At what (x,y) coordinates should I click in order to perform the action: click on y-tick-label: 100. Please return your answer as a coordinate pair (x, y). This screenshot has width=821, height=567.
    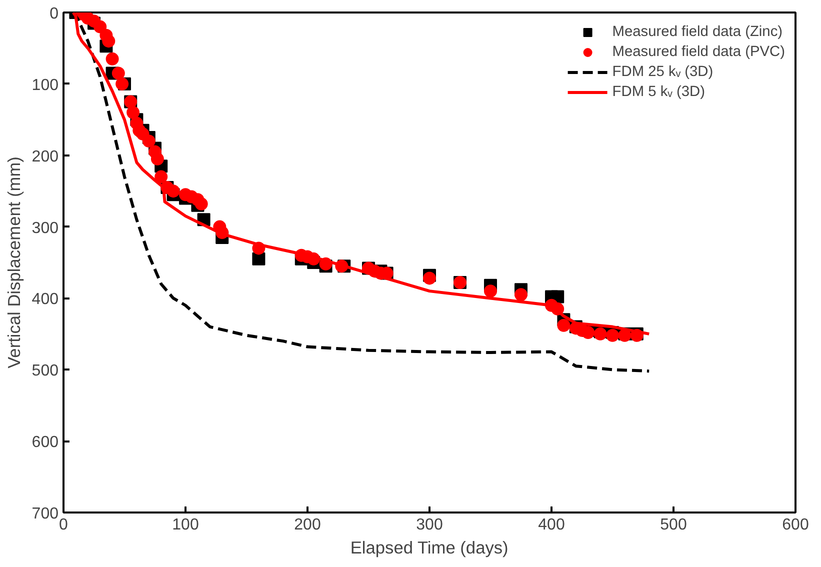
    Looking at the image, I should click on (45, 85).